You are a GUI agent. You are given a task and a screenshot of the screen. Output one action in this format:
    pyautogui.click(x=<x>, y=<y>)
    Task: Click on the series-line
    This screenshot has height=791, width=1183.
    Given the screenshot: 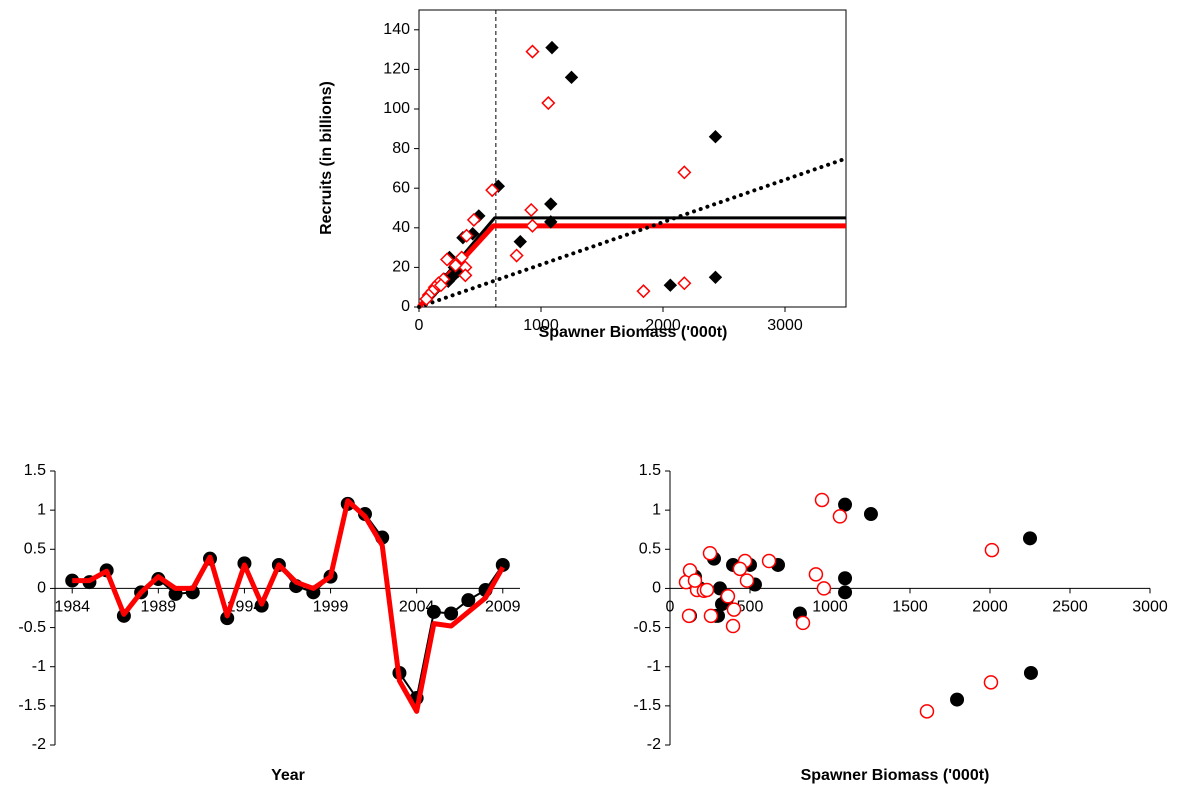 What is the action you would take?
    pyautogui.click(x=288, y=606)
    